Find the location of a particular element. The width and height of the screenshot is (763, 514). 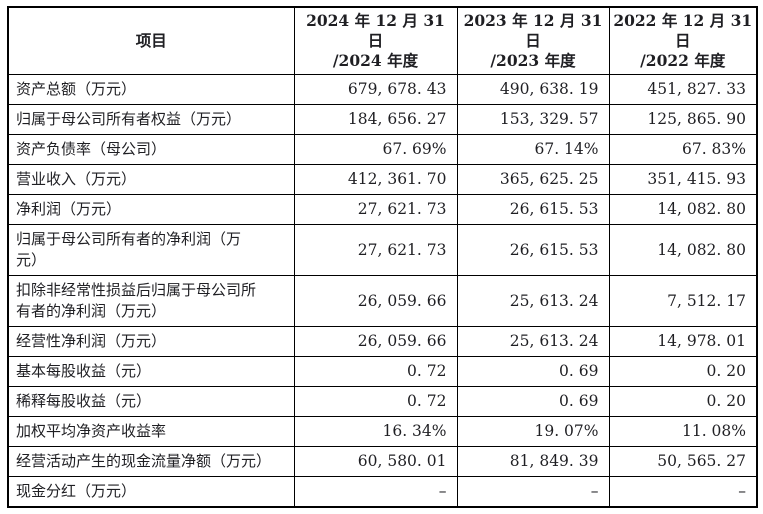

value-2022: 7, 512. 17 is located at coordinates (683, 301).